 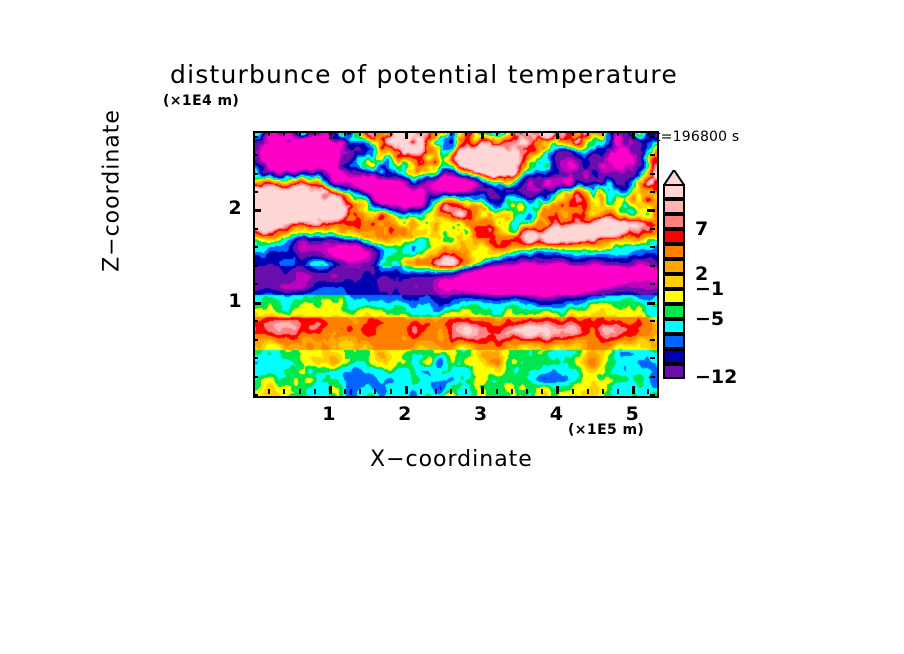 I want to click on x-tick-label: 4, so click(x=556, y=414).